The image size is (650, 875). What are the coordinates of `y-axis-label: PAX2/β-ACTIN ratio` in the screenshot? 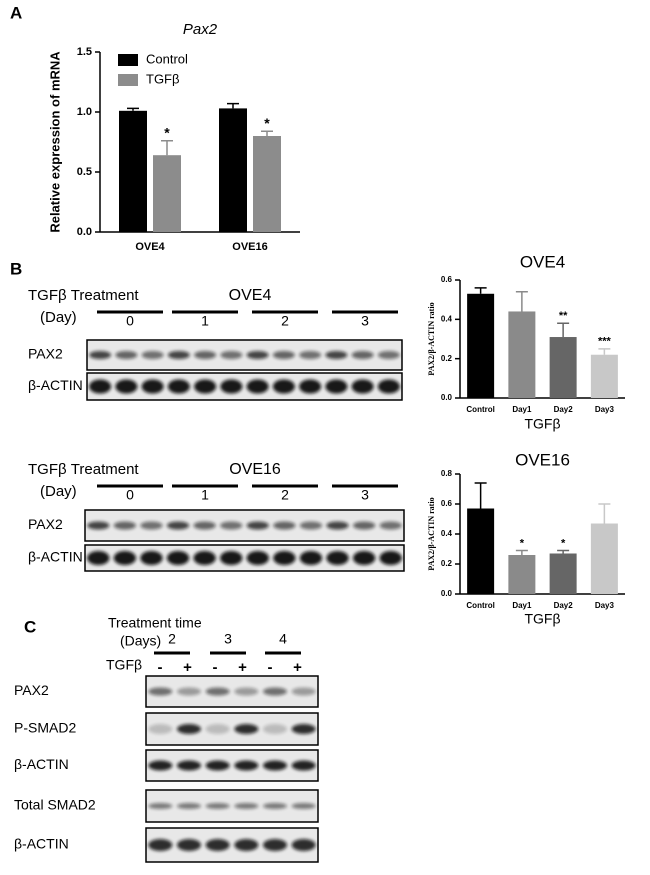 It's located at (431, 533).